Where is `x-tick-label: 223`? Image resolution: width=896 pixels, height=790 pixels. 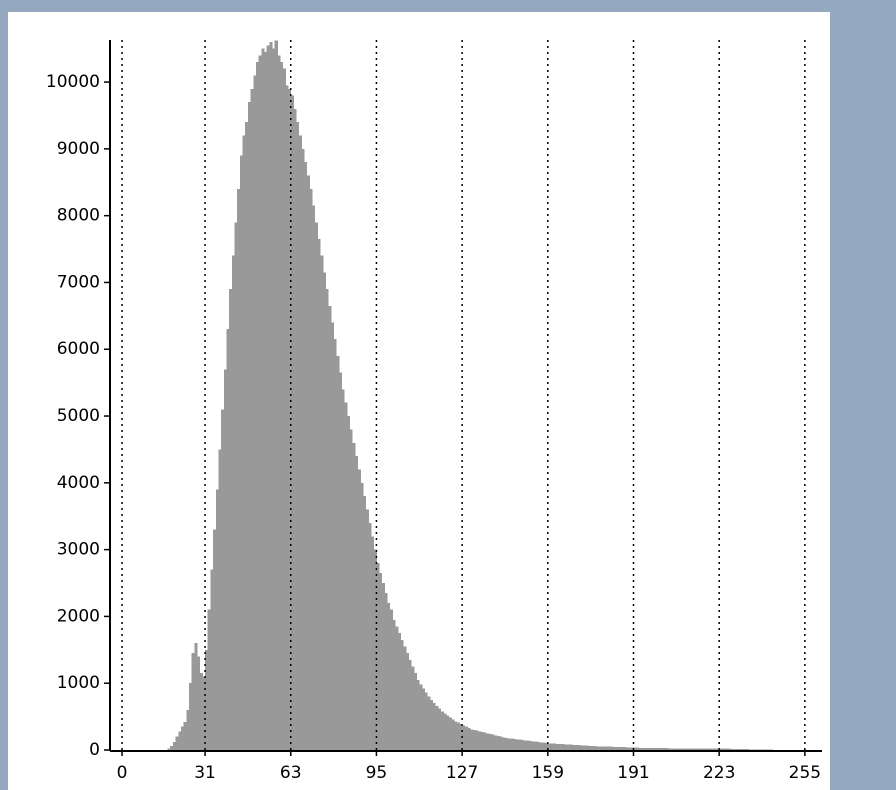
x-tick-label: 223 is located at coordinates (719, 773).